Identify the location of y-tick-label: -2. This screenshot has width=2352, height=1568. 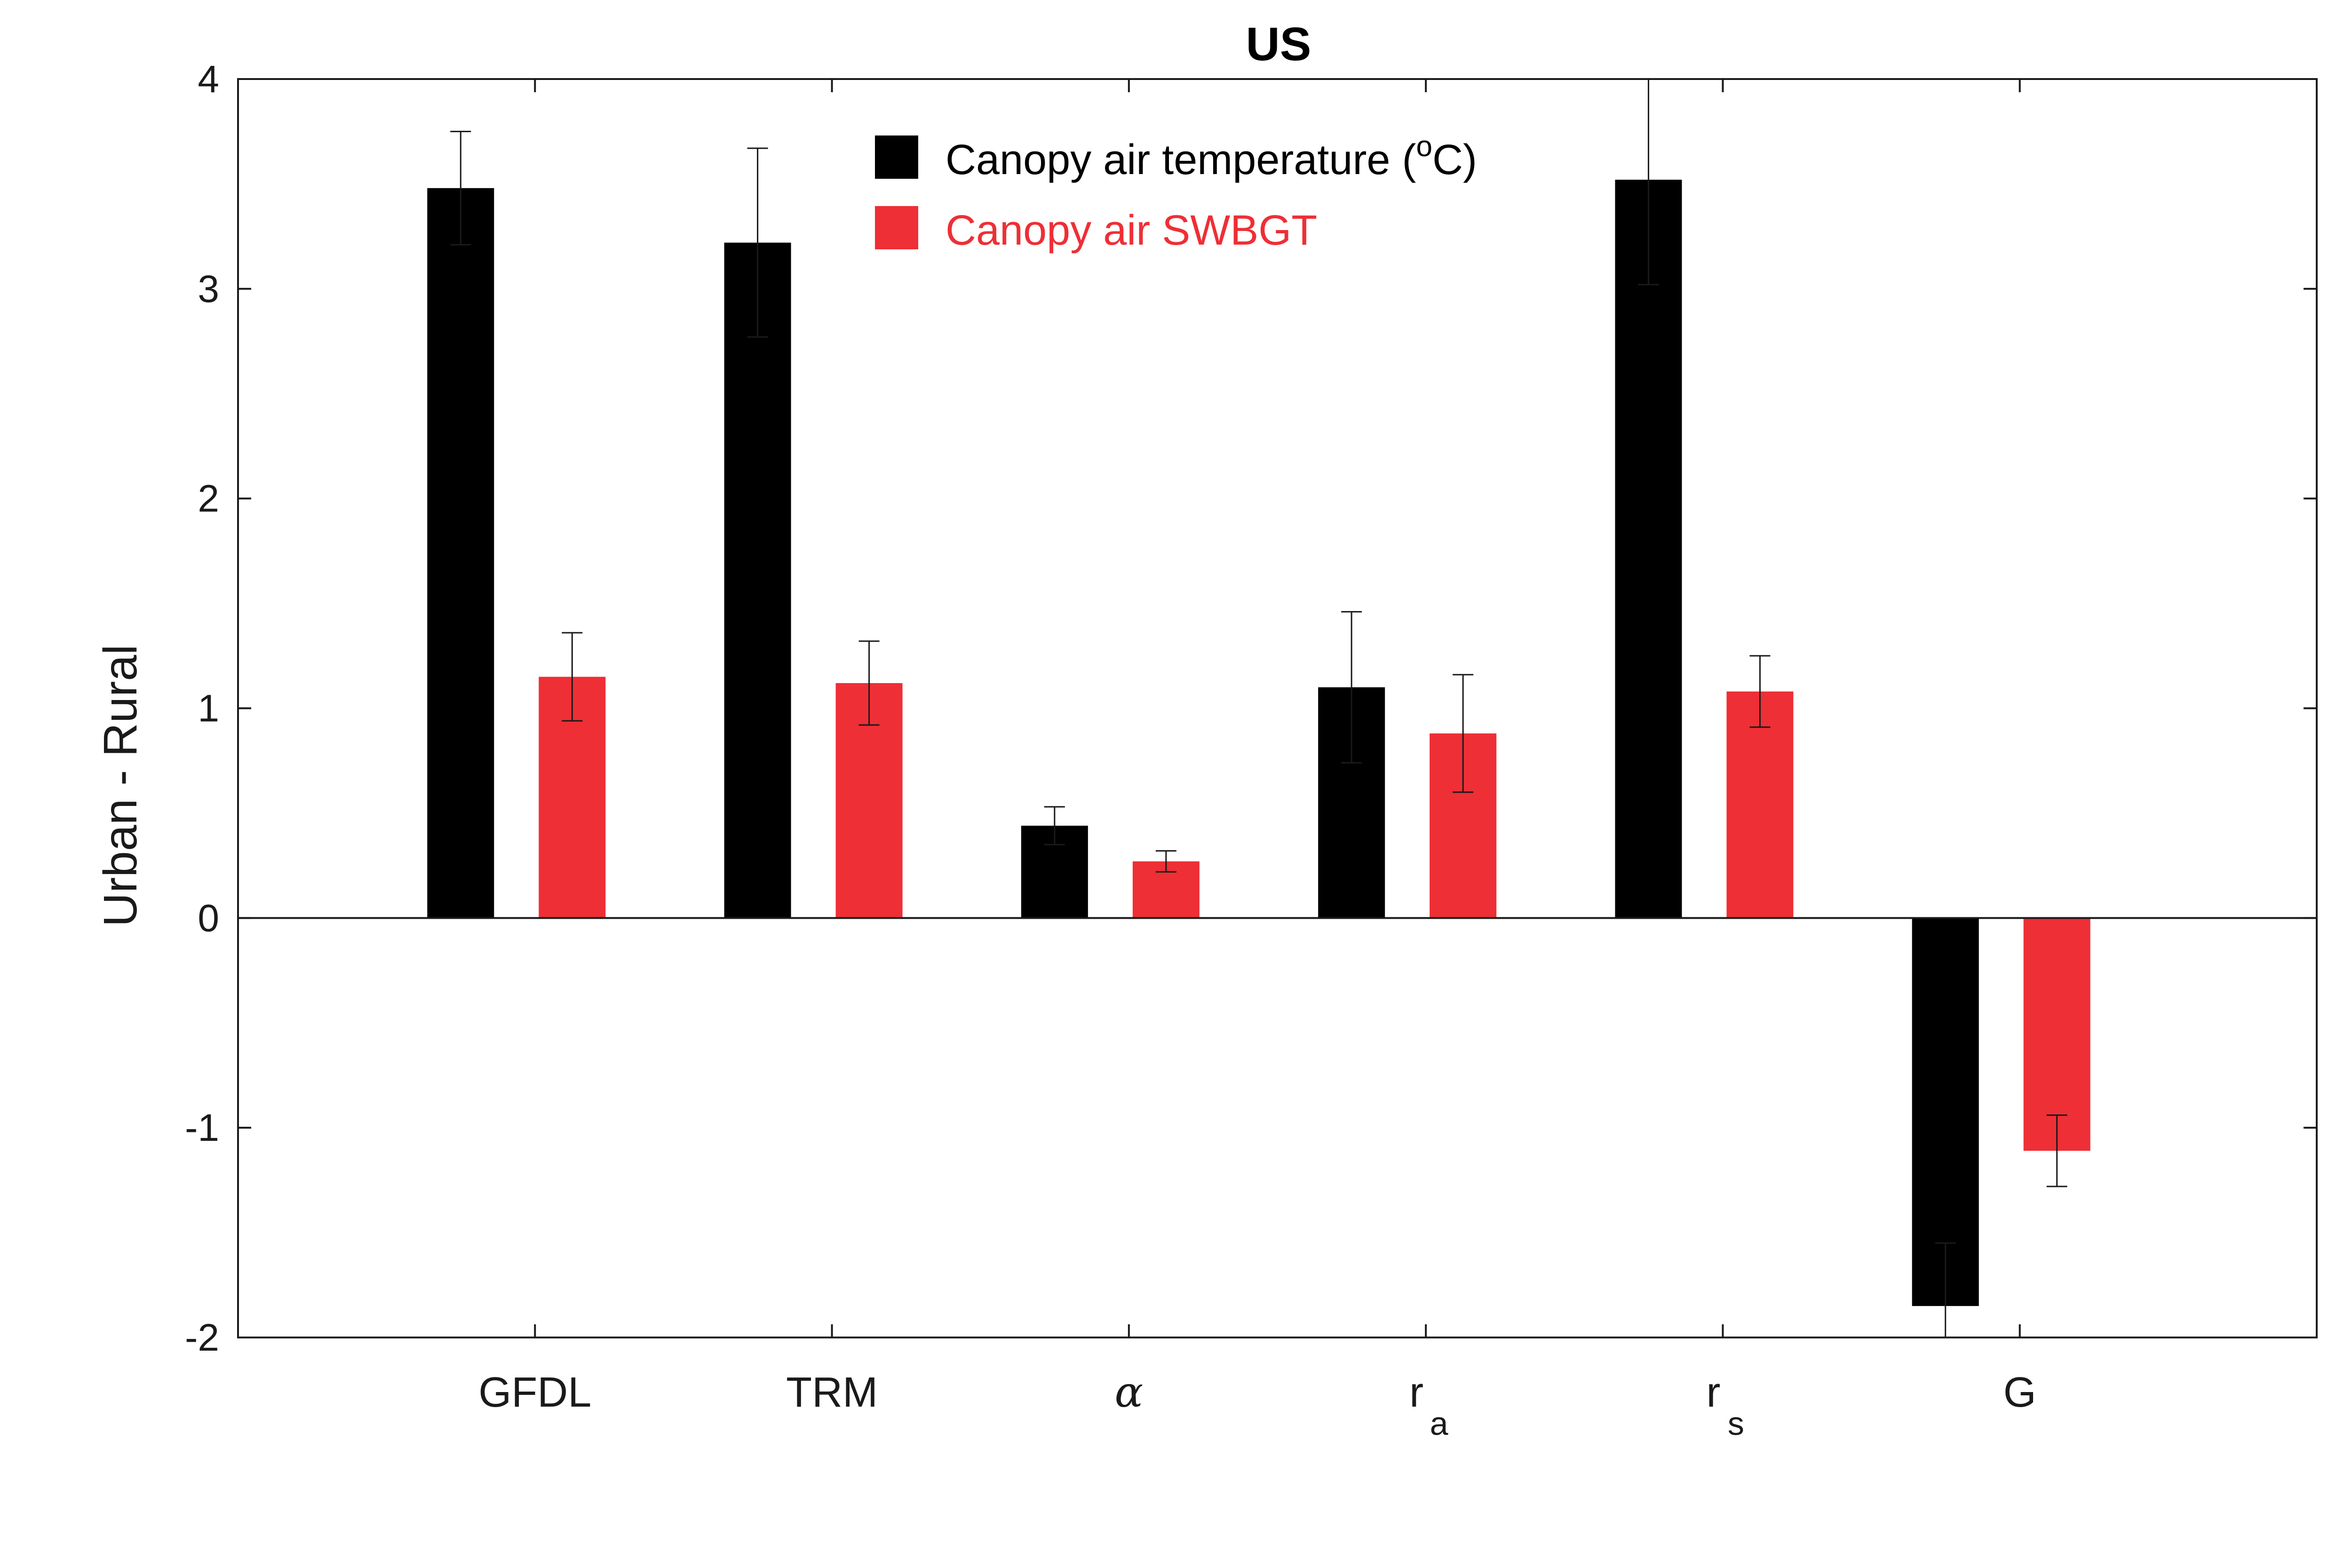
(202, 1337).